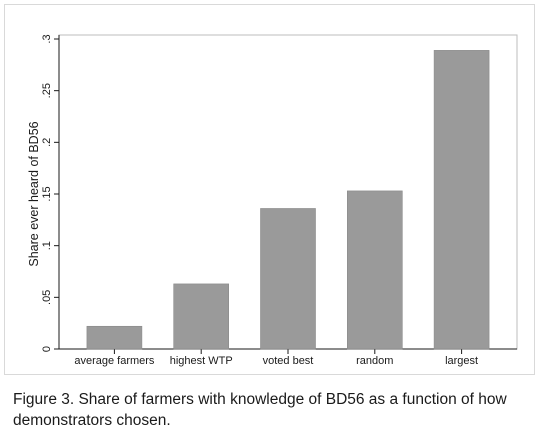  I want to click on bar-highest-wtp, so click(201, 316).